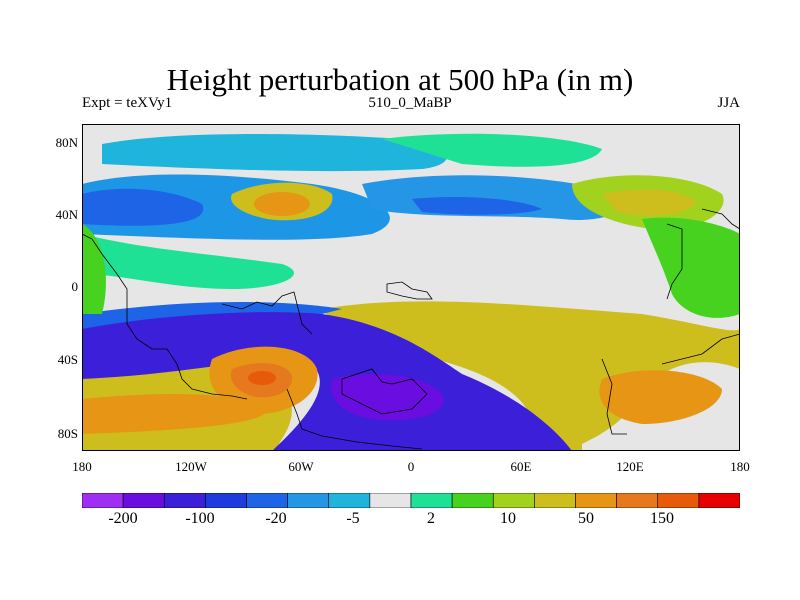 This screenshot has height=600, width=800. I want to click on colorbar, so click(411, 500).